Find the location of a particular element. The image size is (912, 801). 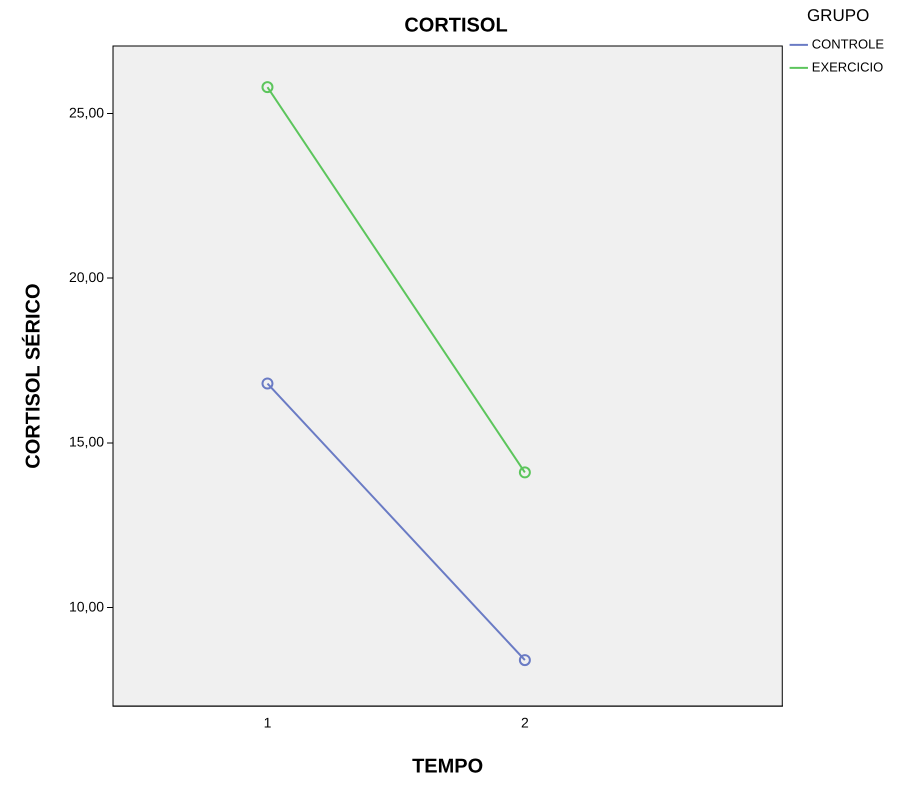

x-tick-label: 1 is located at coordinates (268, 722).